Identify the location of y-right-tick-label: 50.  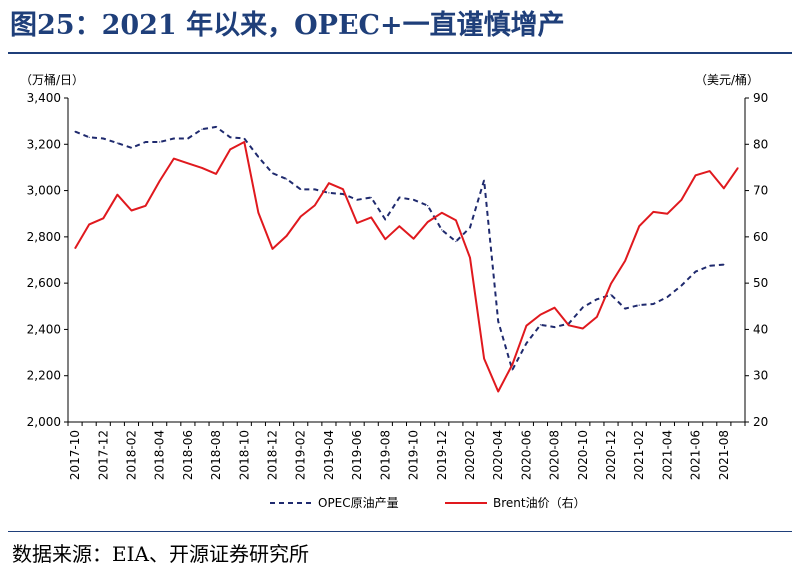
(760, 283).